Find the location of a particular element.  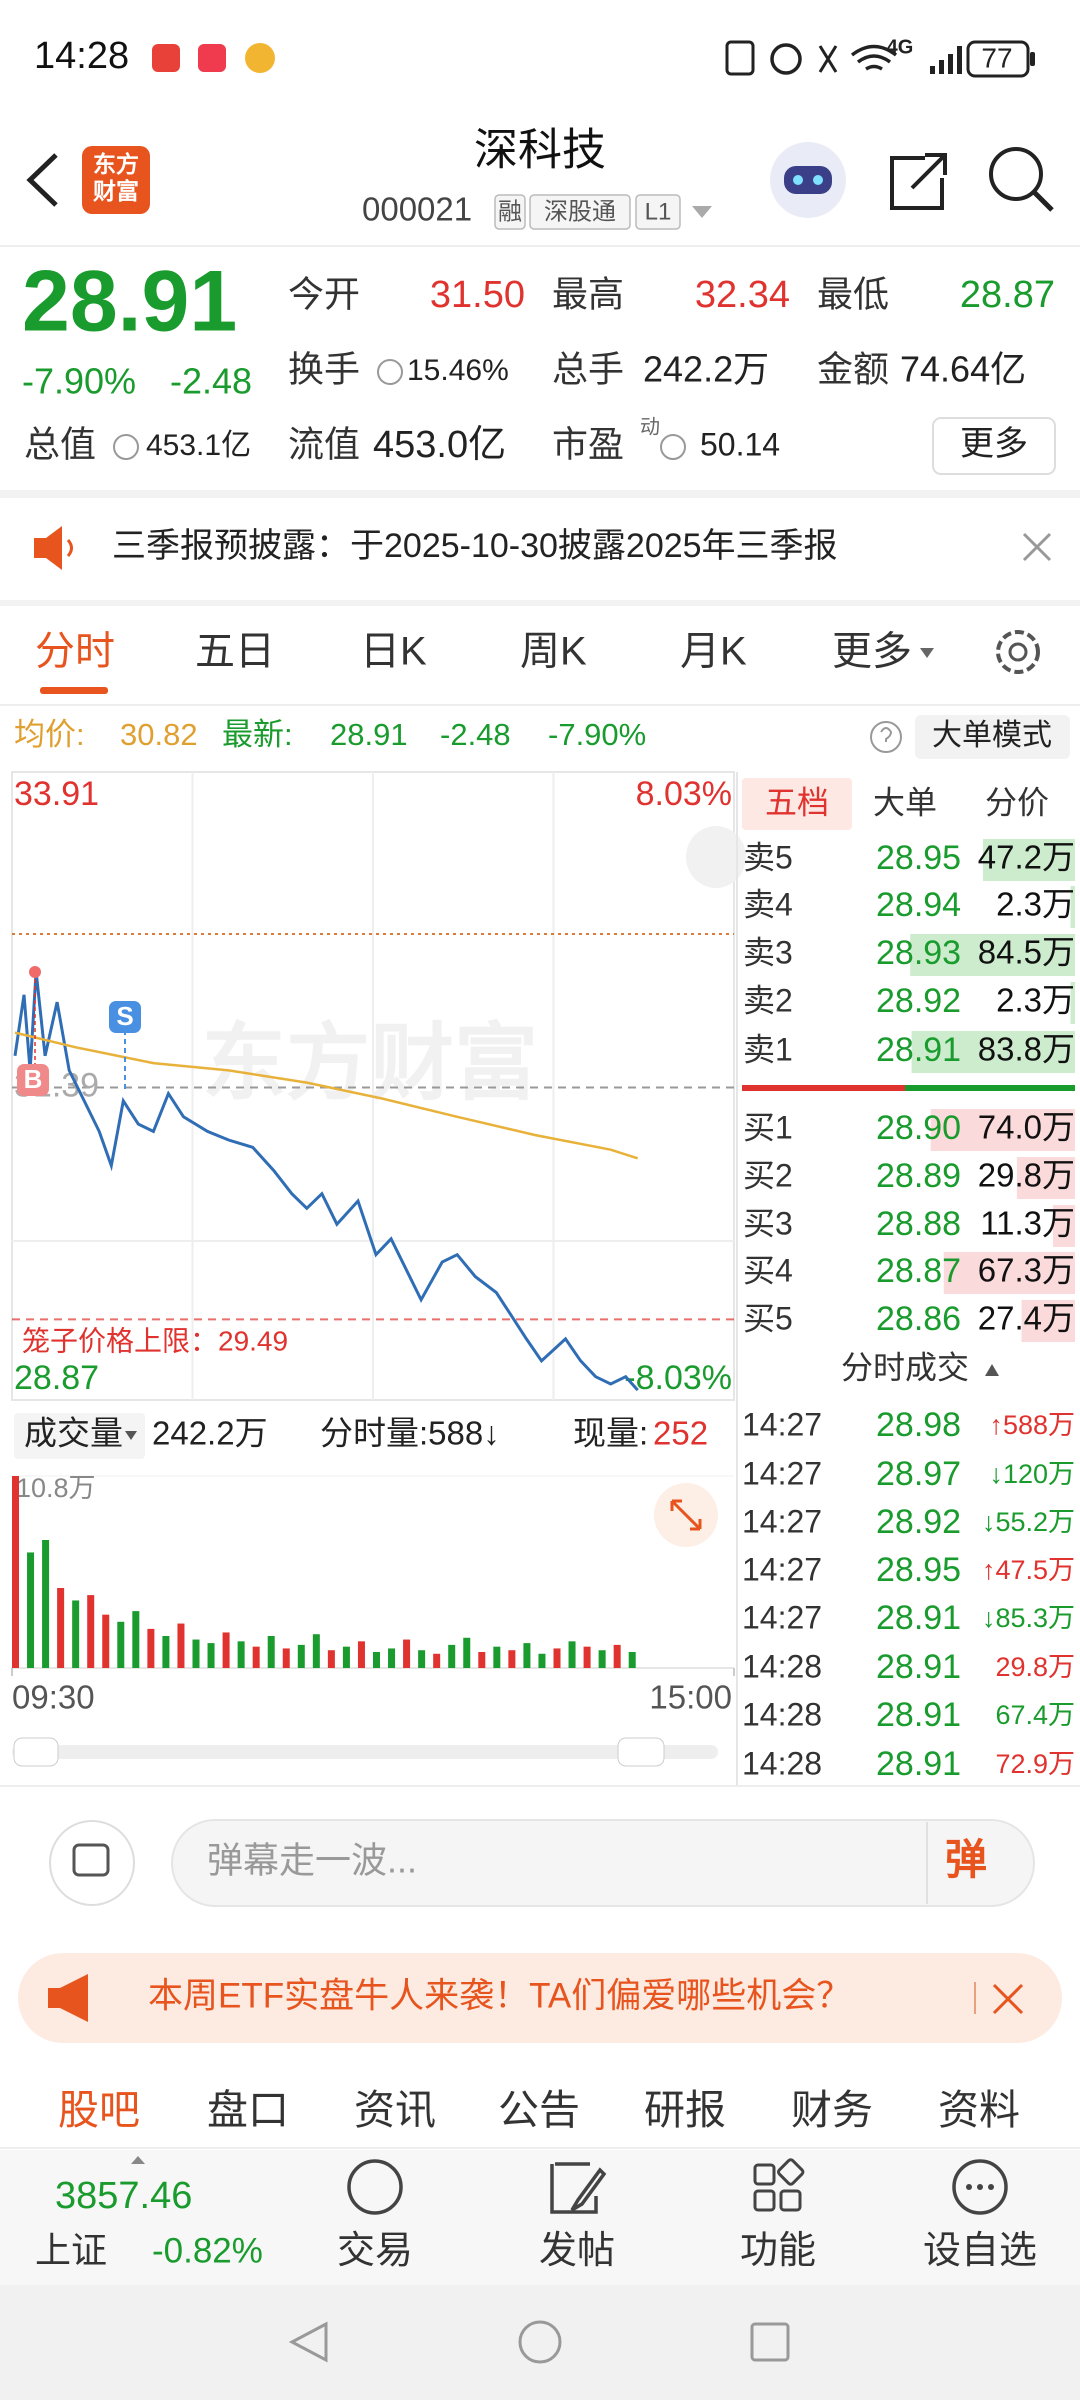

section-tab: 财务 is located at coordinates (832, 2110).